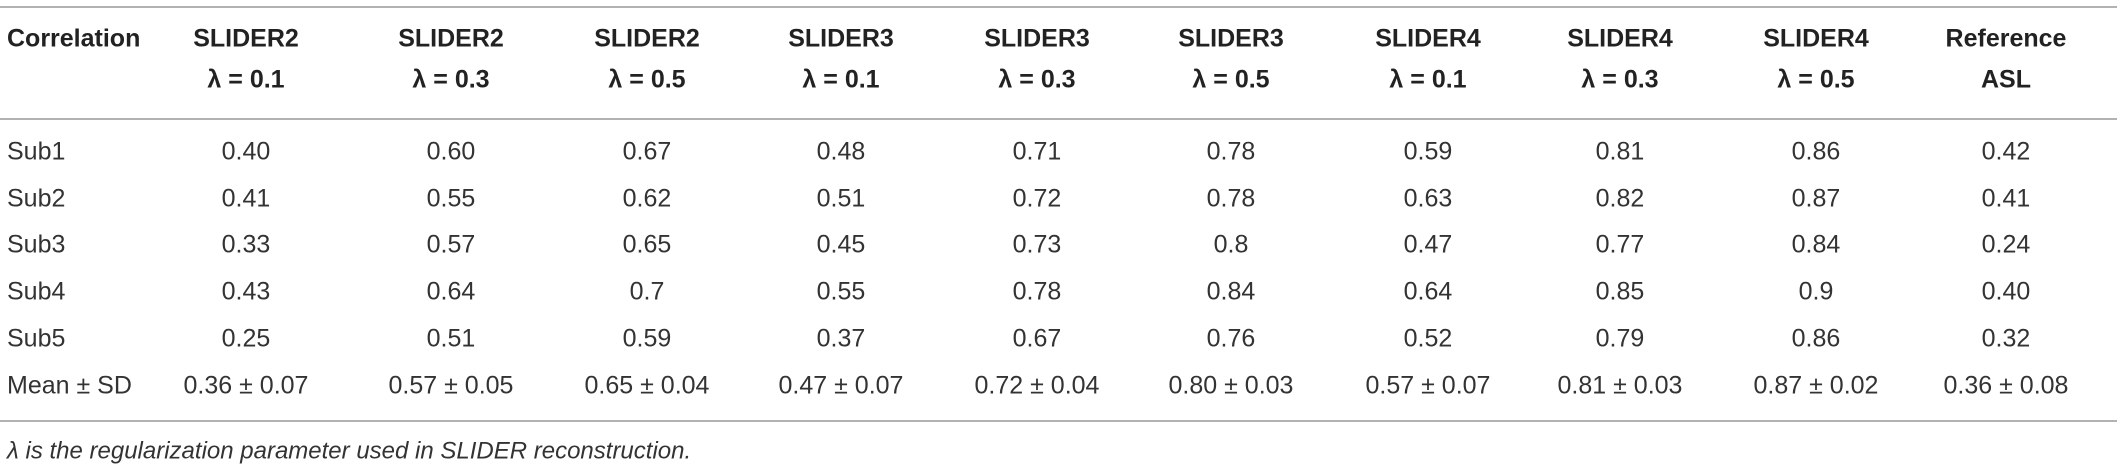  What do you see at coordinates (246, 245) in the screenshot?
I see `cell: 0.33` at bounding box center [246, 245].